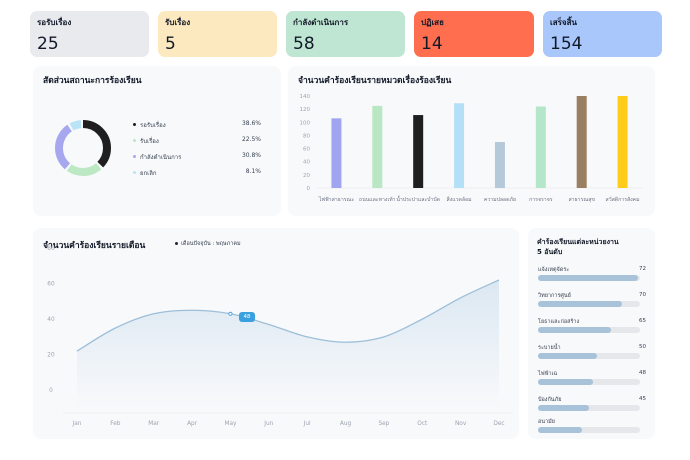 The image size is (690, 460). What do you see at coordinates (51, 391) in the screenshot?
I see `y-tick-label: 0` at bounding box center [51, 391].